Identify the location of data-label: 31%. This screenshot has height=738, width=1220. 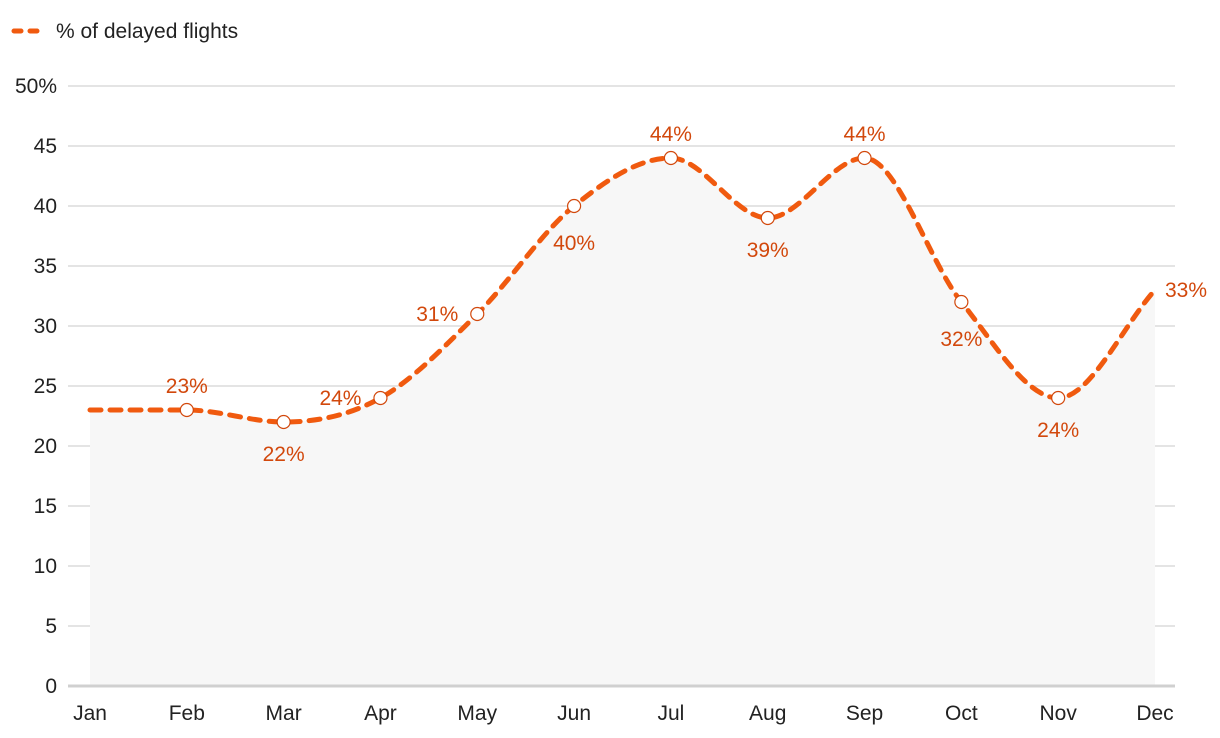
(437, 314).